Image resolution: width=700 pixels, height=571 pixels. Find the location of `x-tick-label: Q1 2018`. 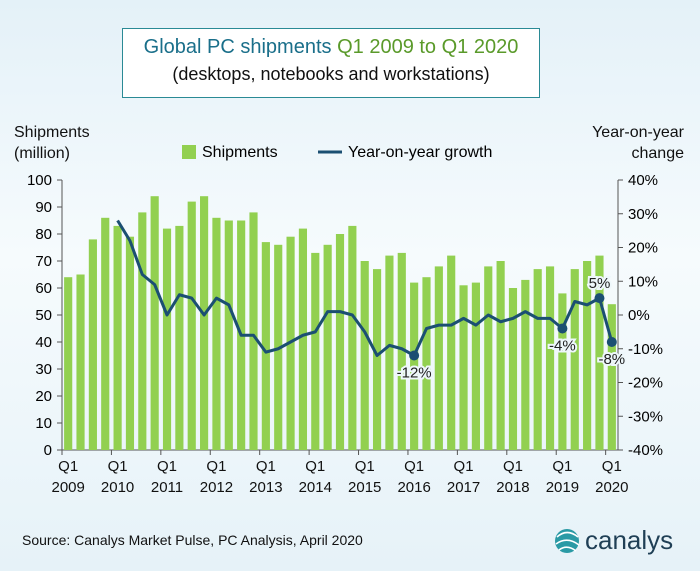

x-tick-label: Q1 2018 is located at coordinates (513, 477).